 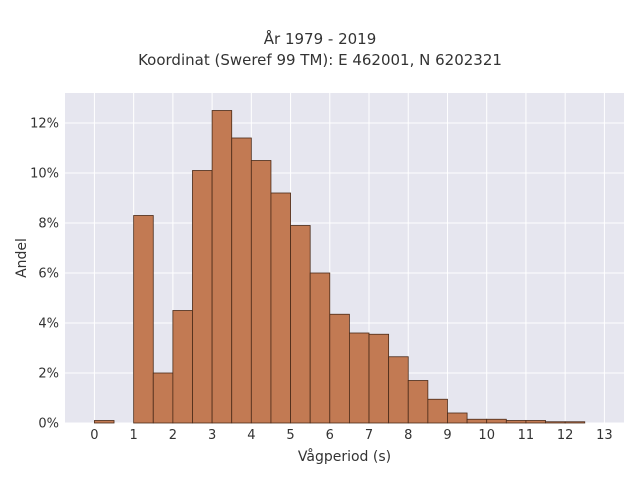 I want to click on y-tick-label: 4%, so click(x=48, y=324).